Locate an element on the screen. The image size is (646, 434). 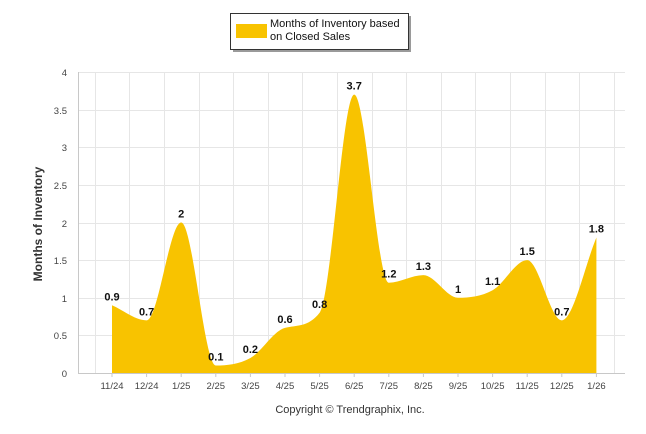
x-tick-label: 12/24 is located at coordinates (147, 386).